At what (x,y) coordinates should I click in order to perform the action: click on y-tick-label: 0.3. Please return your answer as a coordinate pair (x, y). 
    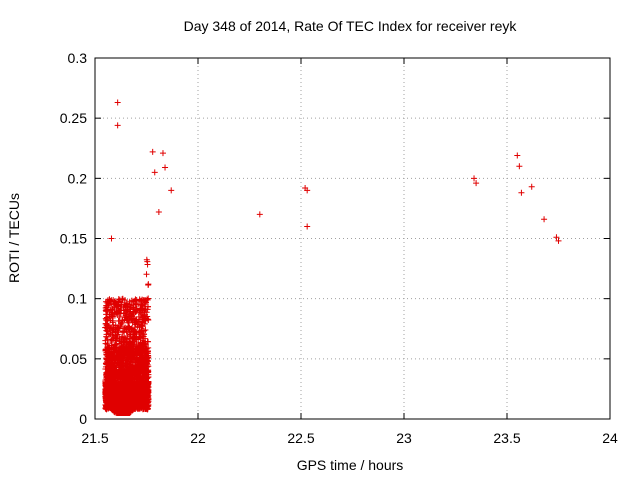
    Looking at the image, I should click on (78, 58).